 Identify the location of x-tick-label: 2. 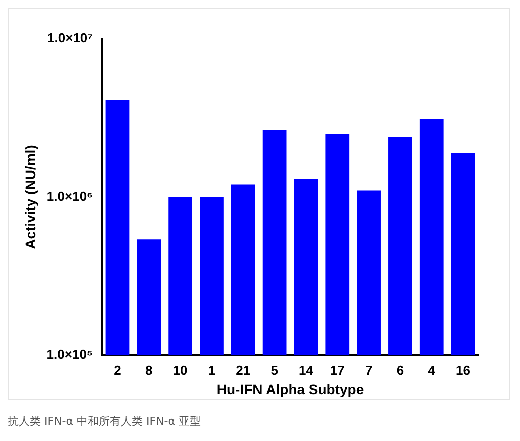
(118, 370).